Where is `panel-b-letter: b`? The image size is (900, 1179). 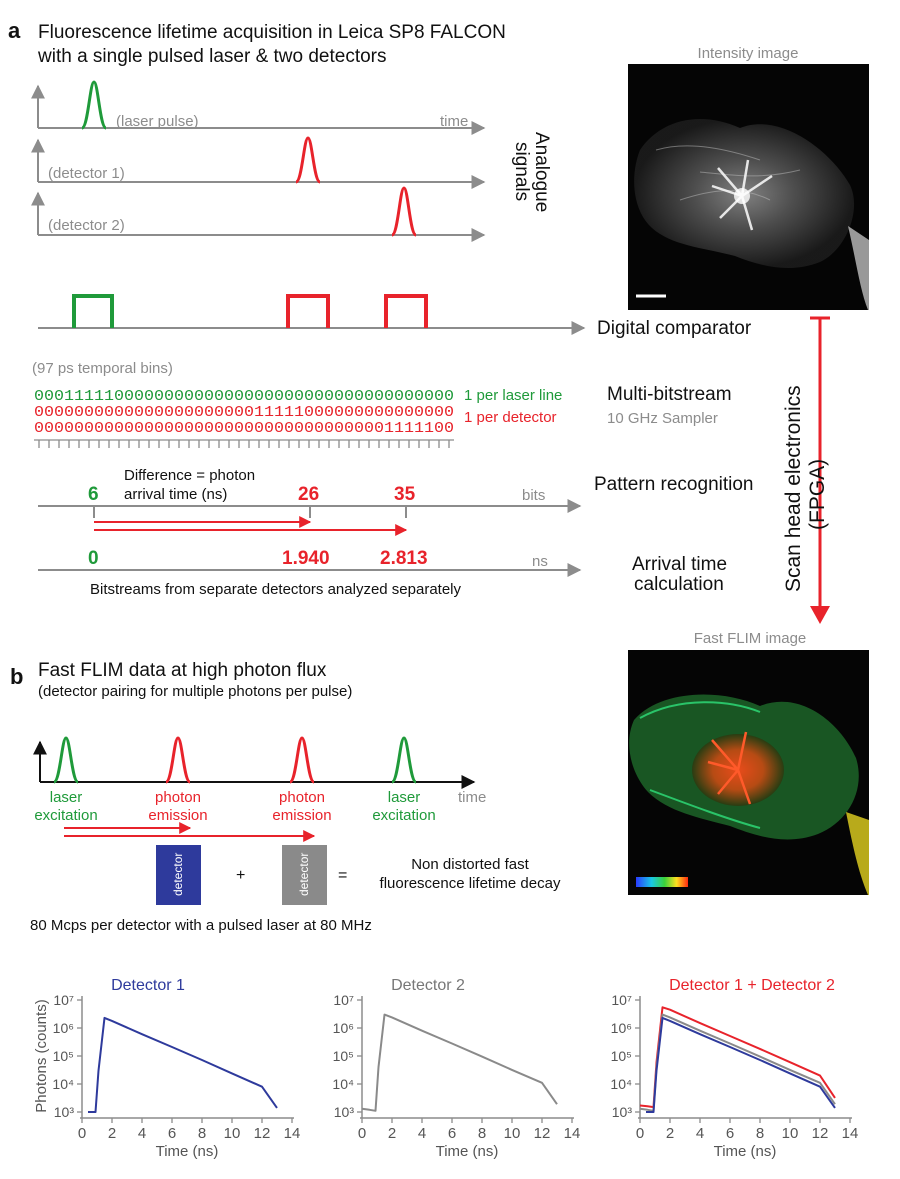
panel-b-letter: b is located at coordinates (16, 676).